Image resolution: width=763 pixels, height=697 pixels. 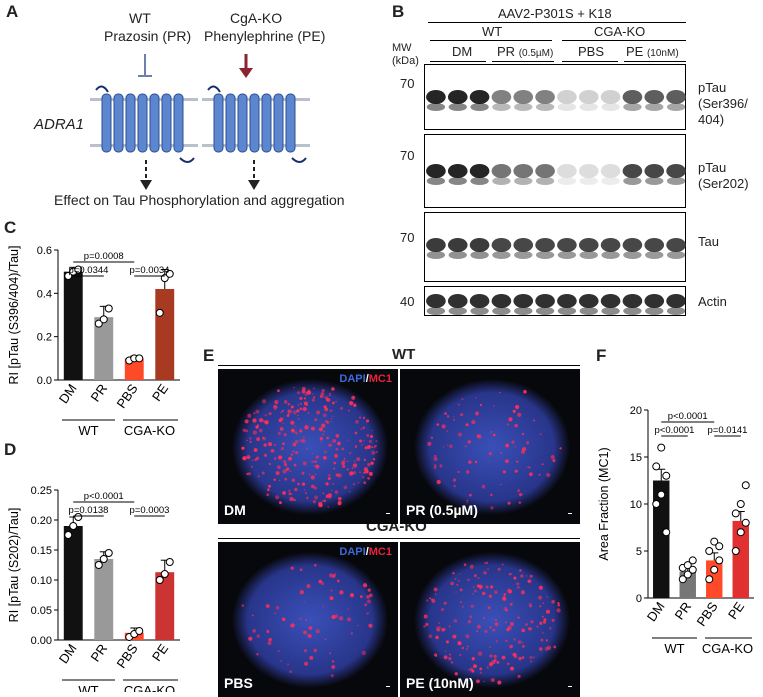 What do you see at coordinates (675, 430) in the screenshot?
I see `p-value: p<0.0001` at bounding box center [675, 430].